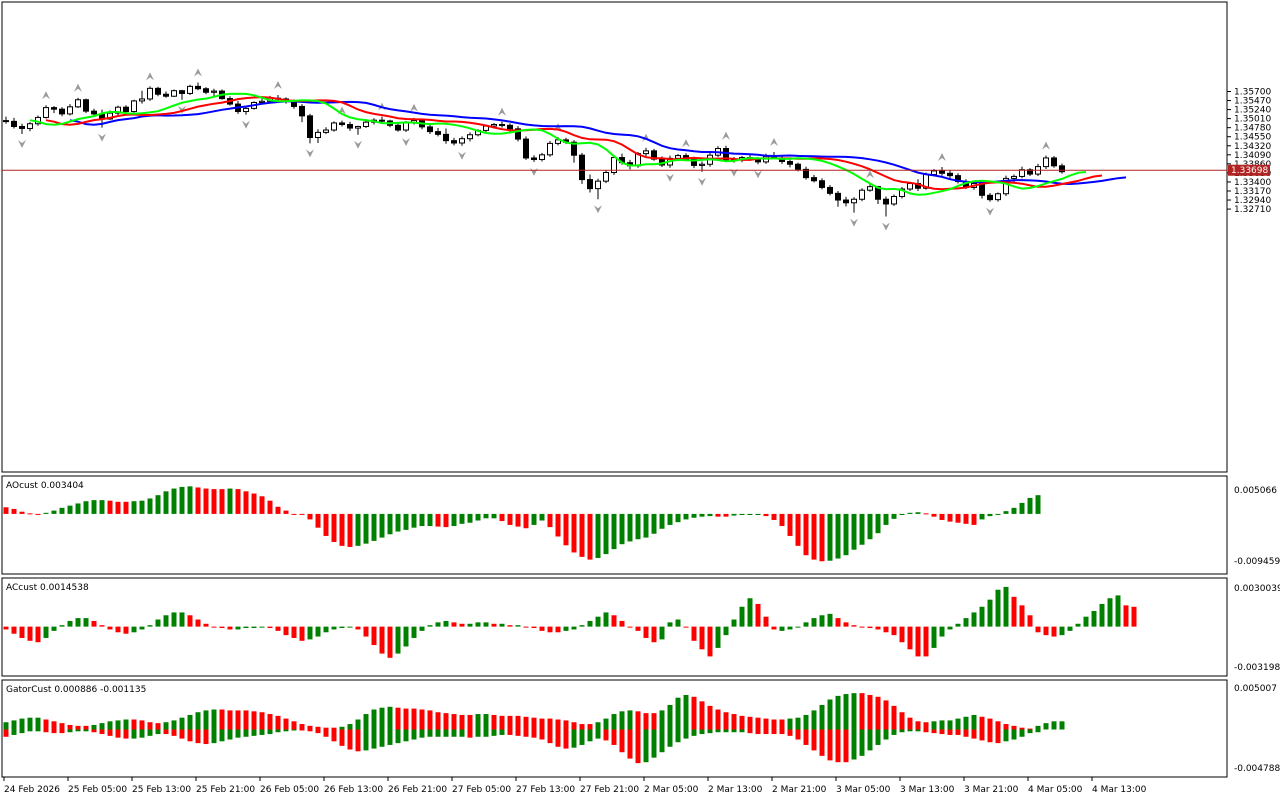 The width and height of the screenshot is (1280, 800). I want to click on time-axis-label: 26 Feb 13:00, so click(353, 790).